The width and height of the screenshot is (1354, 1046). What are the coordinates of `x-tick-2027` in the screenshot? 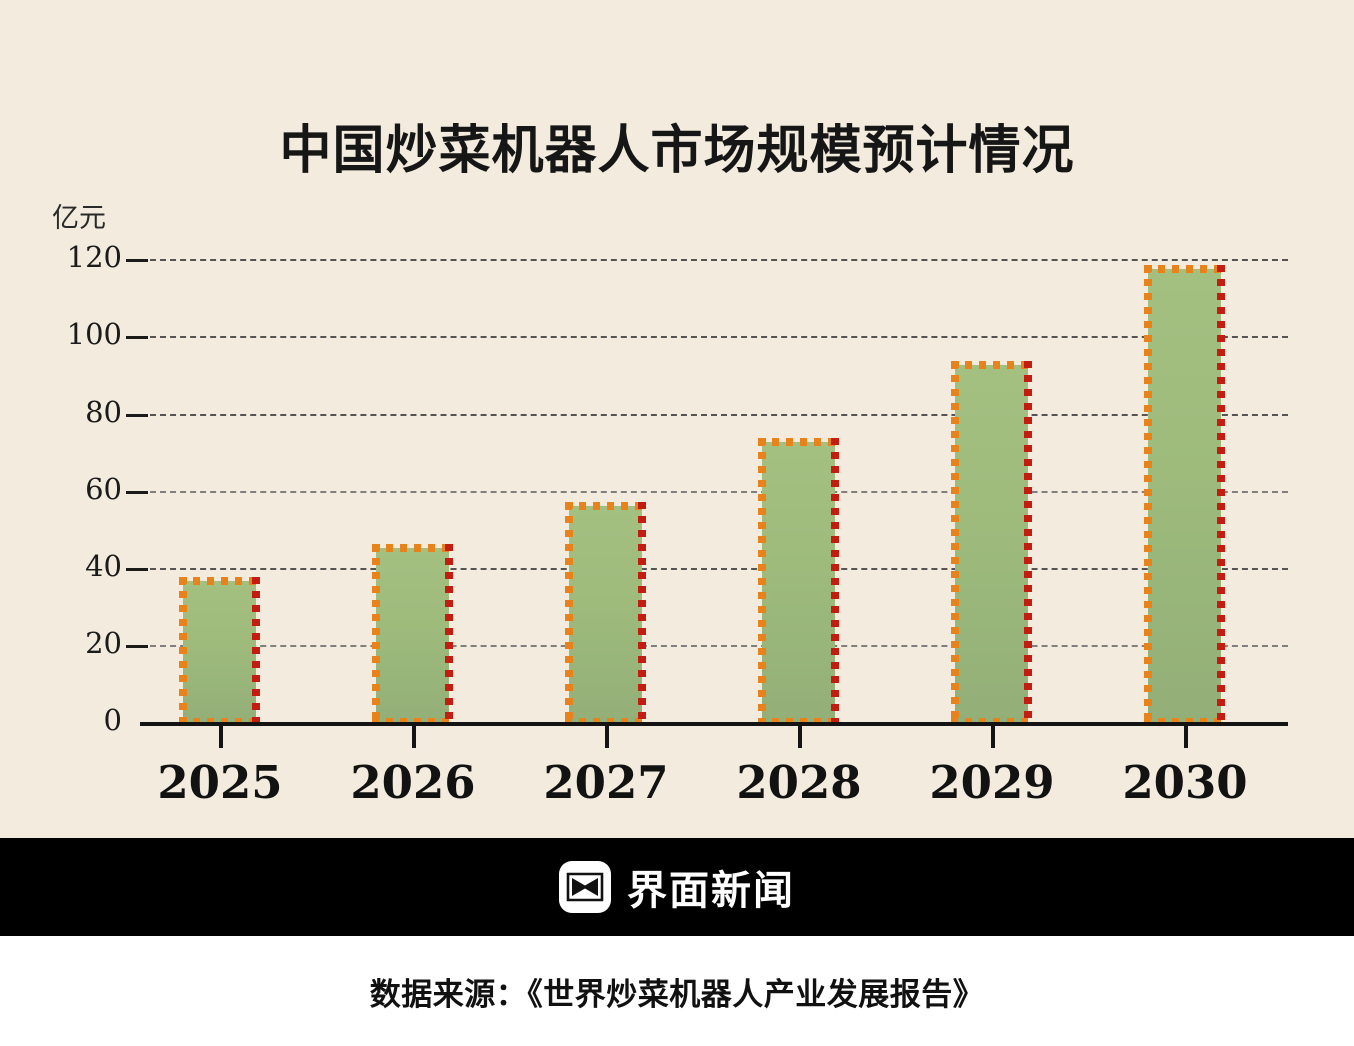 It's located at (607, 735).